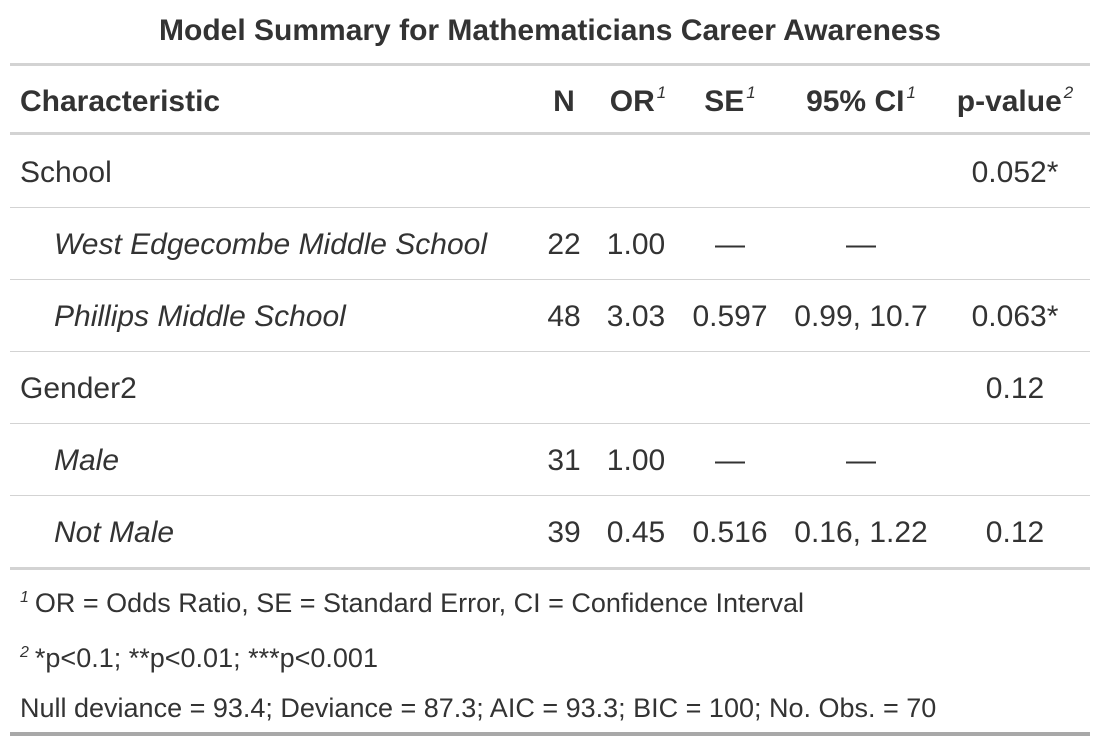  Describe the element at coordinates (861, 100) in the screenshot. I see `header-ci: 95% CI 1` at that location.